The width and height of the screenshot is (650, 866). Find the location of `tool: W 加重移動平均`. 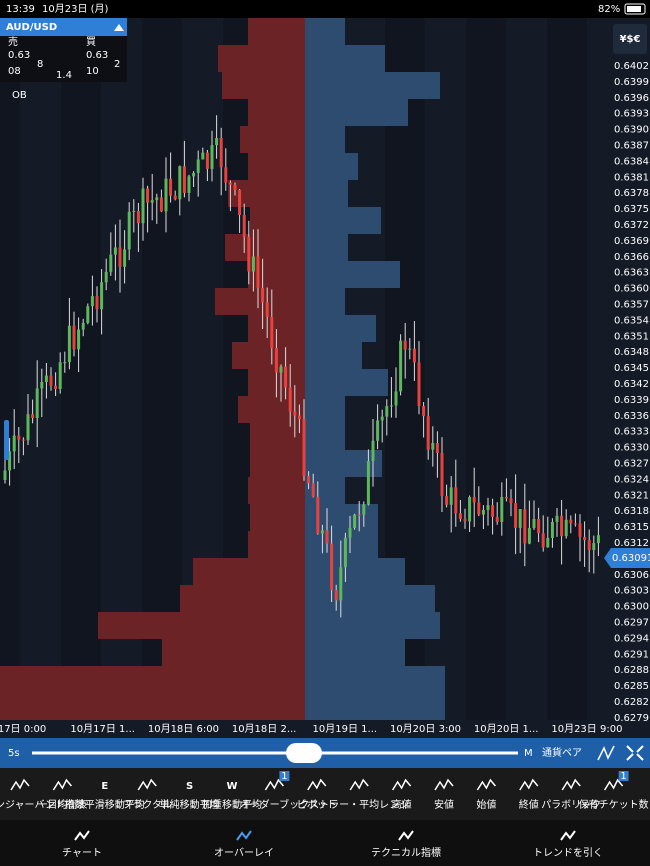

tool: W 加重移動平均 is located at coordinates (232, 796).